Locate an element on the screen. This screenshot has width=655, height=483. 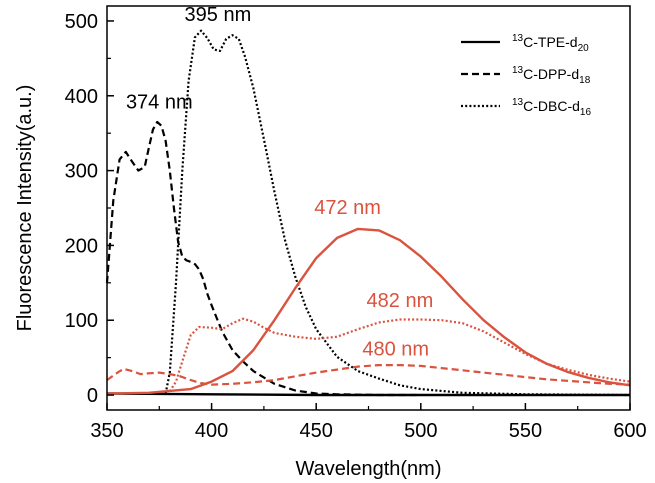
x-tick-label: 600 is located at coordinates (629, 431).